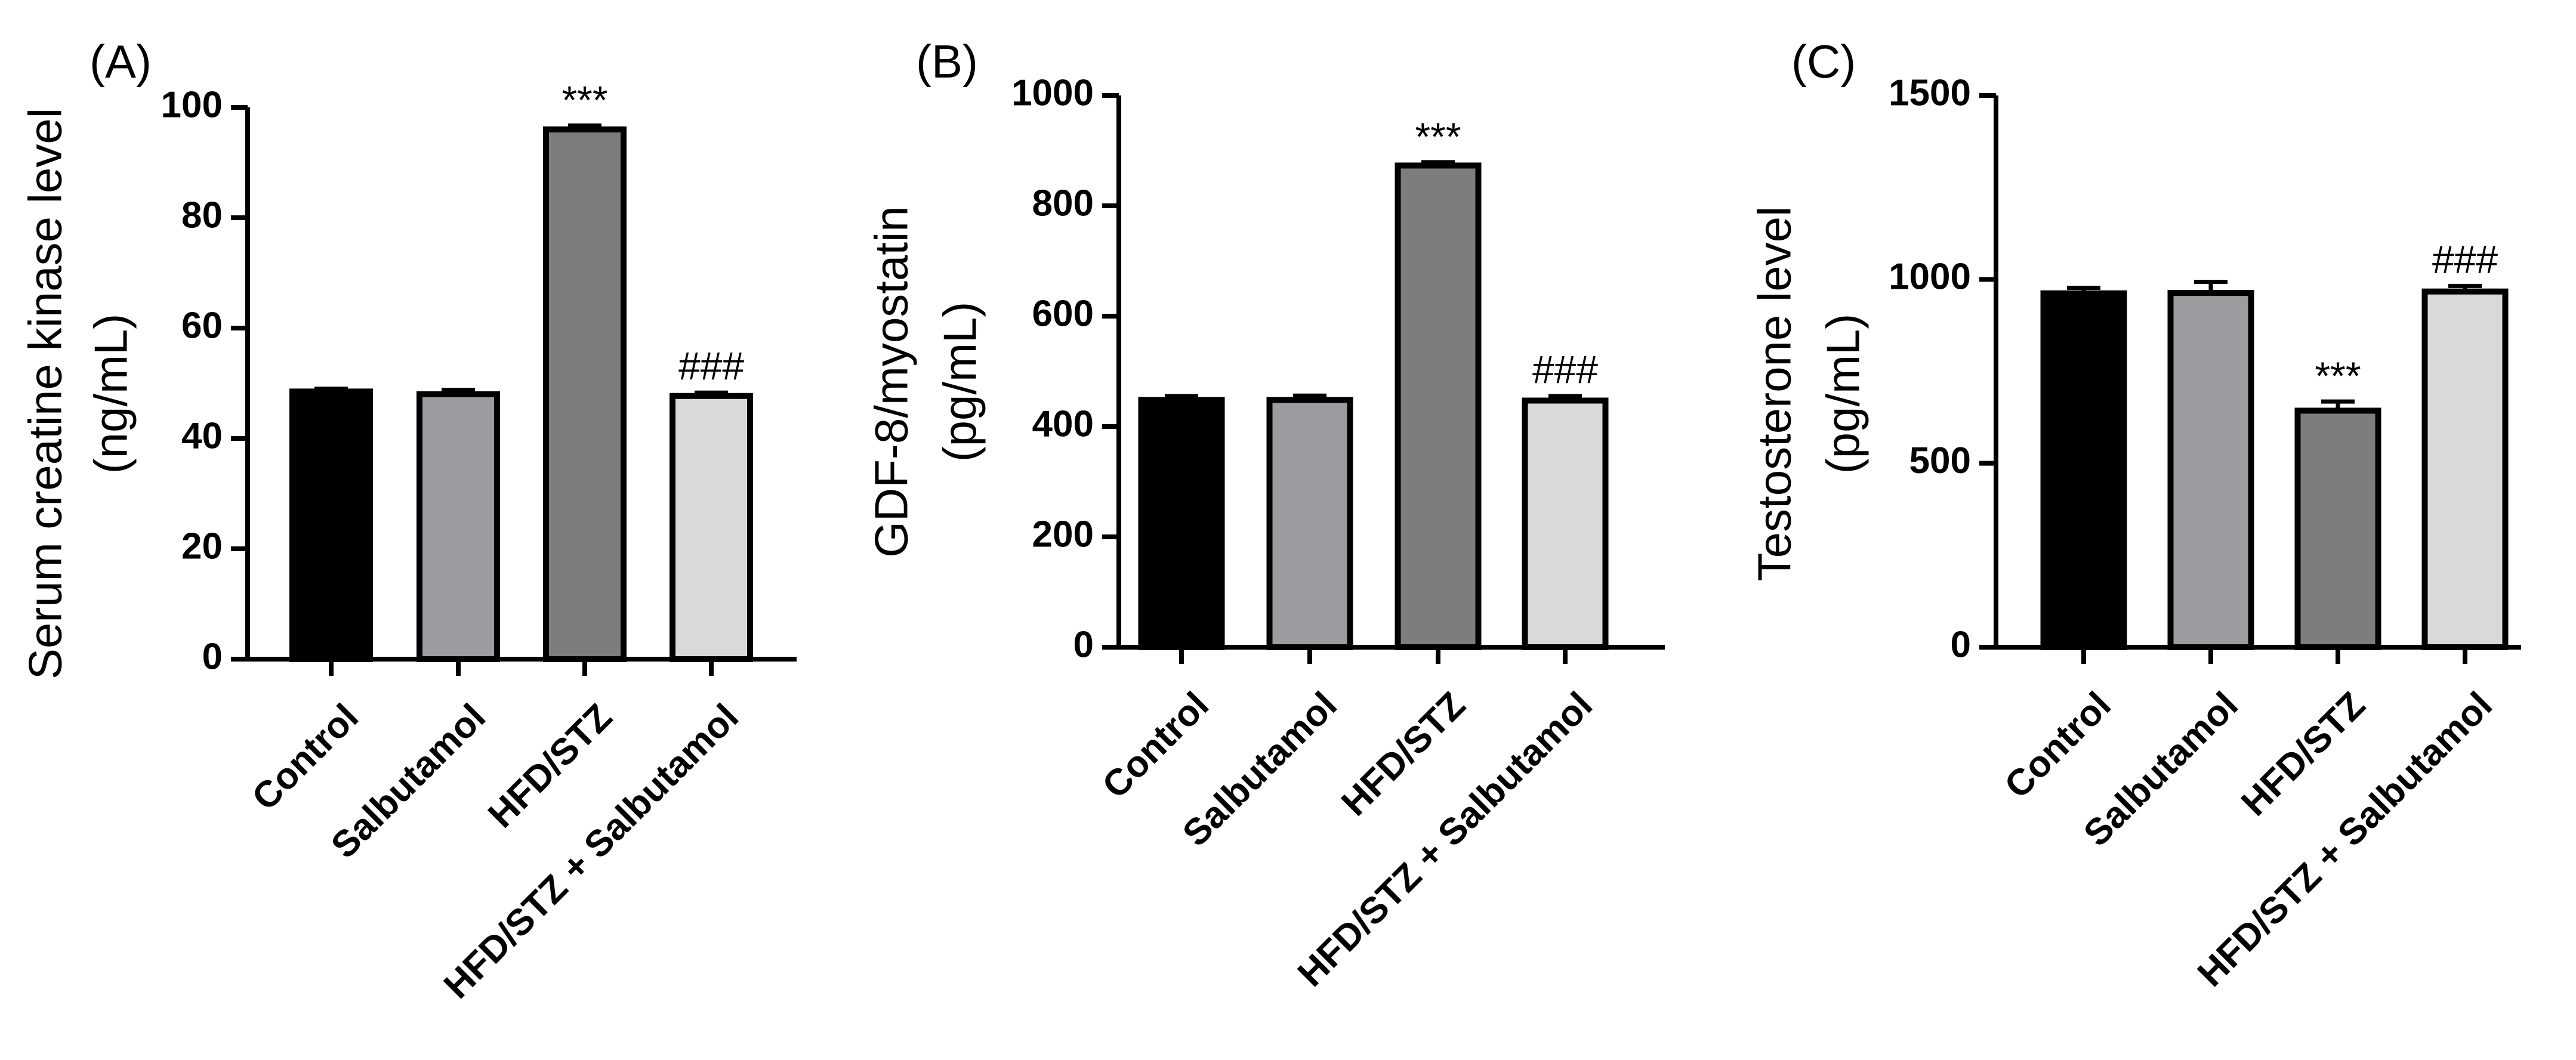  Describe the element at coordinates (202, 325) in the screenshot. I see `panel-a-ytick-label-60: 60` at that location.